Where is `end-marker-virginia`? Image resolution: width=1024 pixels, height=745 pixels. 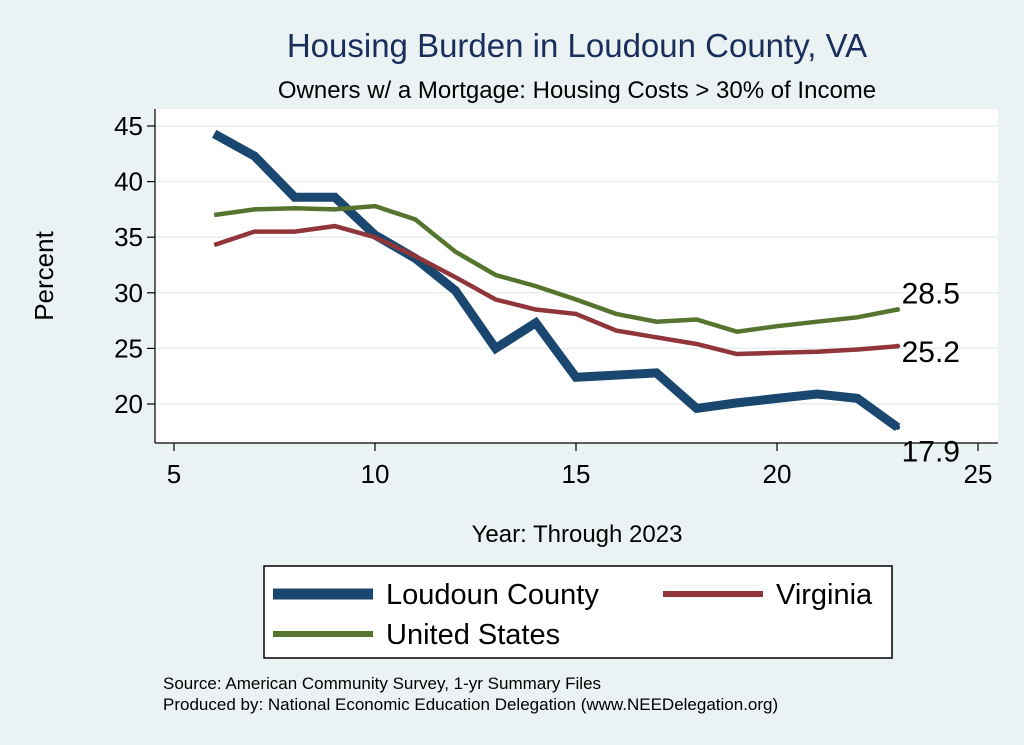
end-marker-virginia is located at coordinates (898, 346).